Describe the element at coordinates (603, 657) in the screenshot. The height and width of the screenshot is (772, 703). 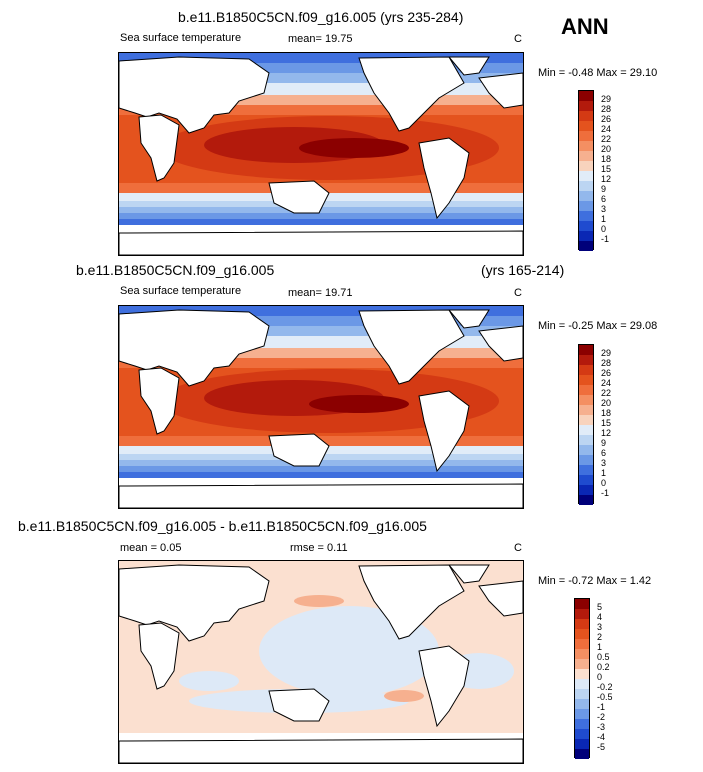
I see `colorbar-tick-label: 0.5` at that location.